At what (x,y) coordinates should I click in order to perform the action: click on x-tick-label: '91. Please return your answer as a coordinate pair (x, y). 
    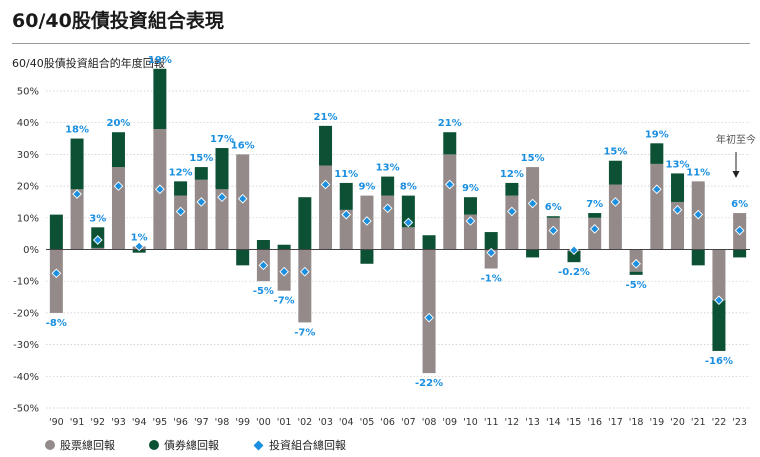
    Looking at the image, I should click on (77, 422).